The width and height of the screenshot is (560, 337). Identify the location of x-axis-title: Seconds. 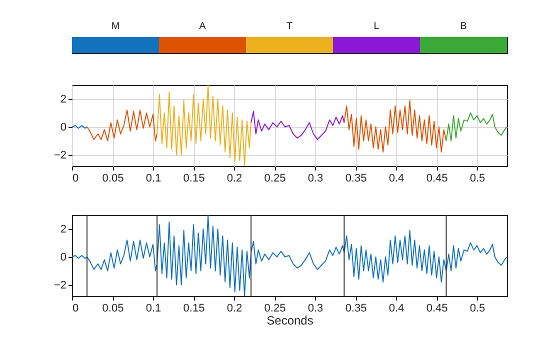
(290, 321).